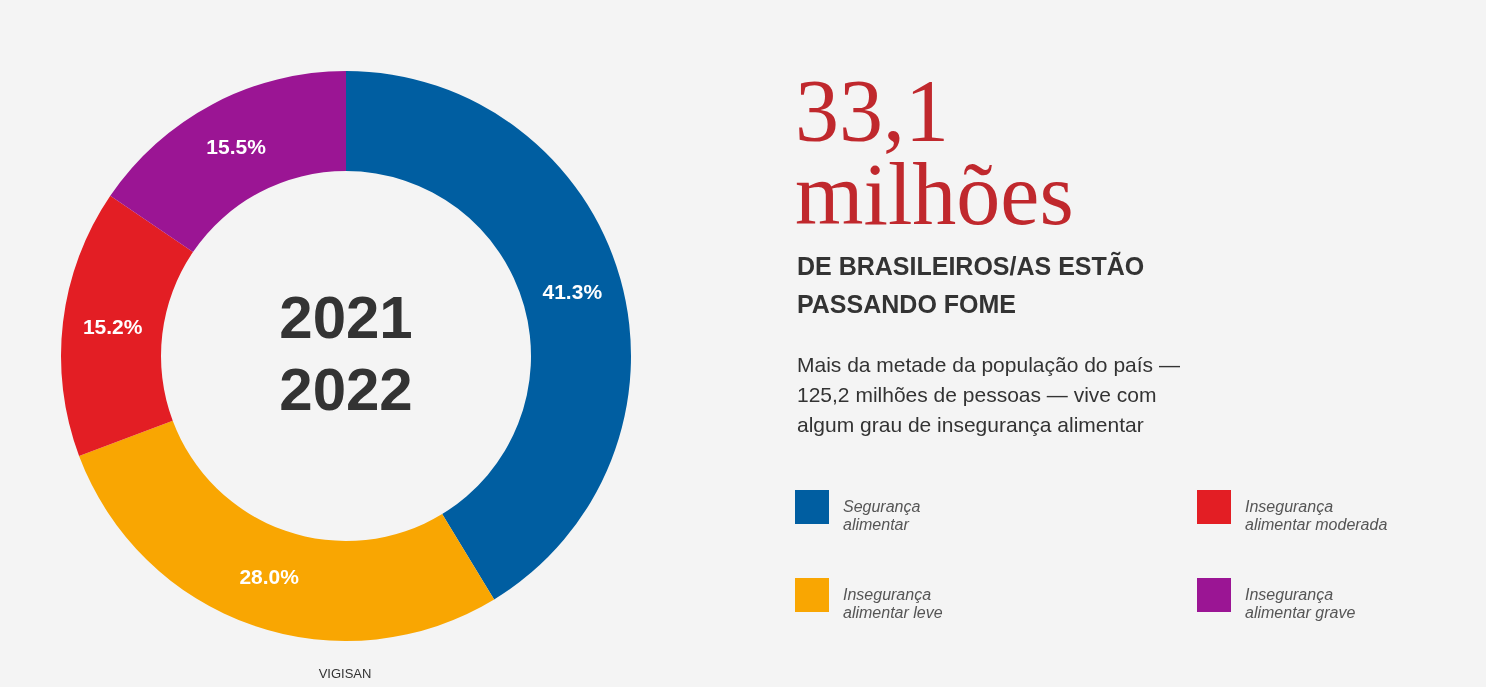  I want to click on text: 2021 2022, so click(346, 353).